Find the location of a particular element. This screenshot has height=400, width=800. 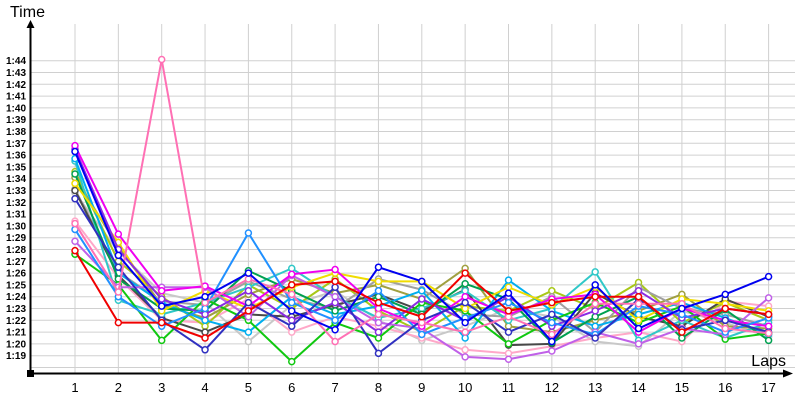

x-tick-label: 13 is located at coordinates (595, 387).